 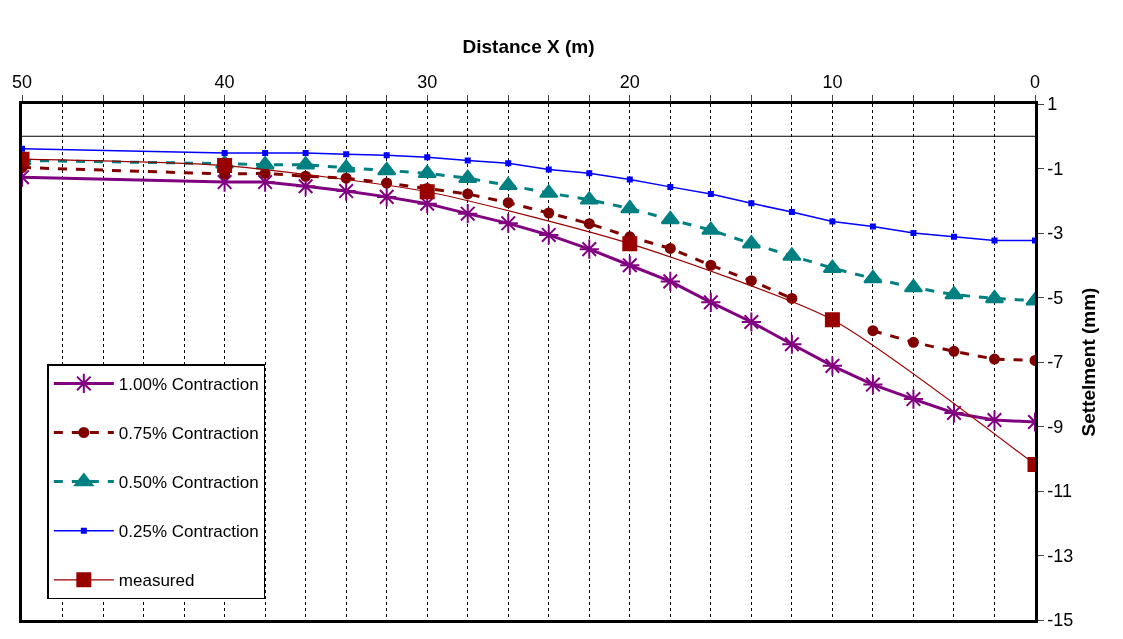 I want to click on x-tick-label: 30, so click(x=427, y=82).